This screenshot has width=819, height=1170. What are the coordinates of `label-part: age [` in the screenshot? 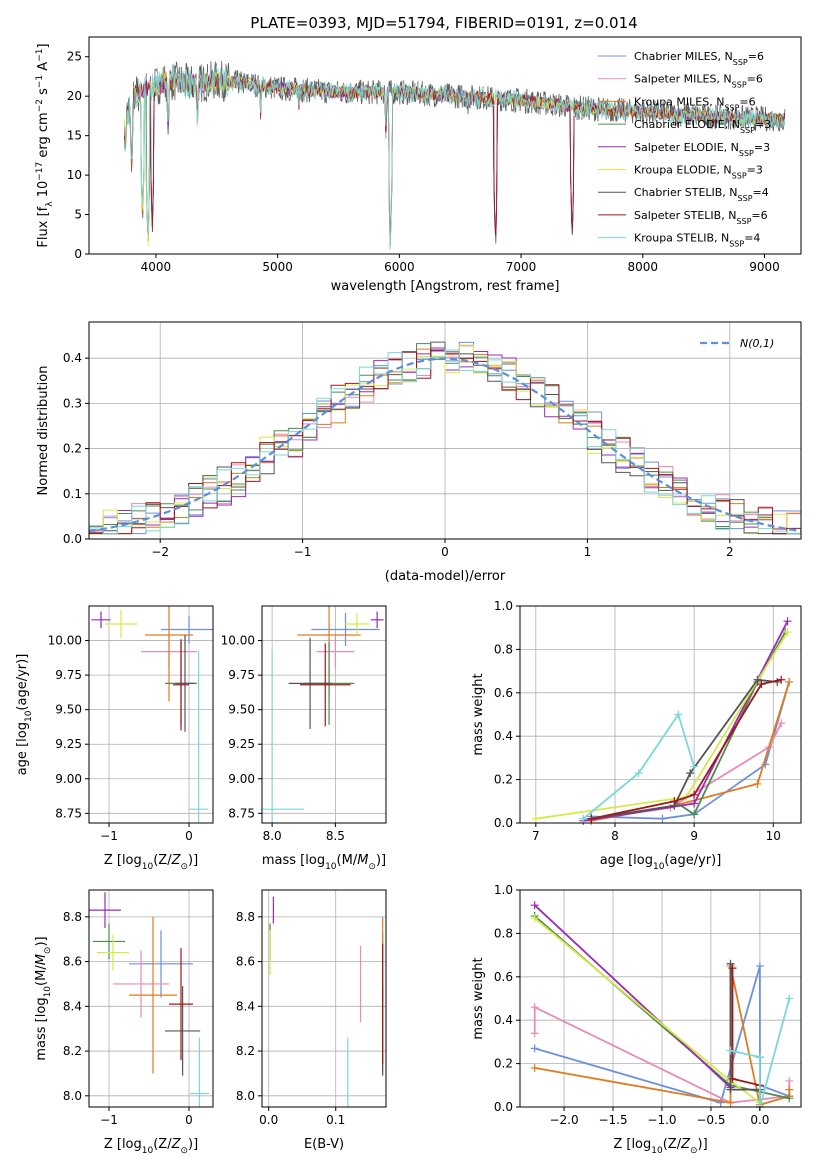 It's located at (22, 758).